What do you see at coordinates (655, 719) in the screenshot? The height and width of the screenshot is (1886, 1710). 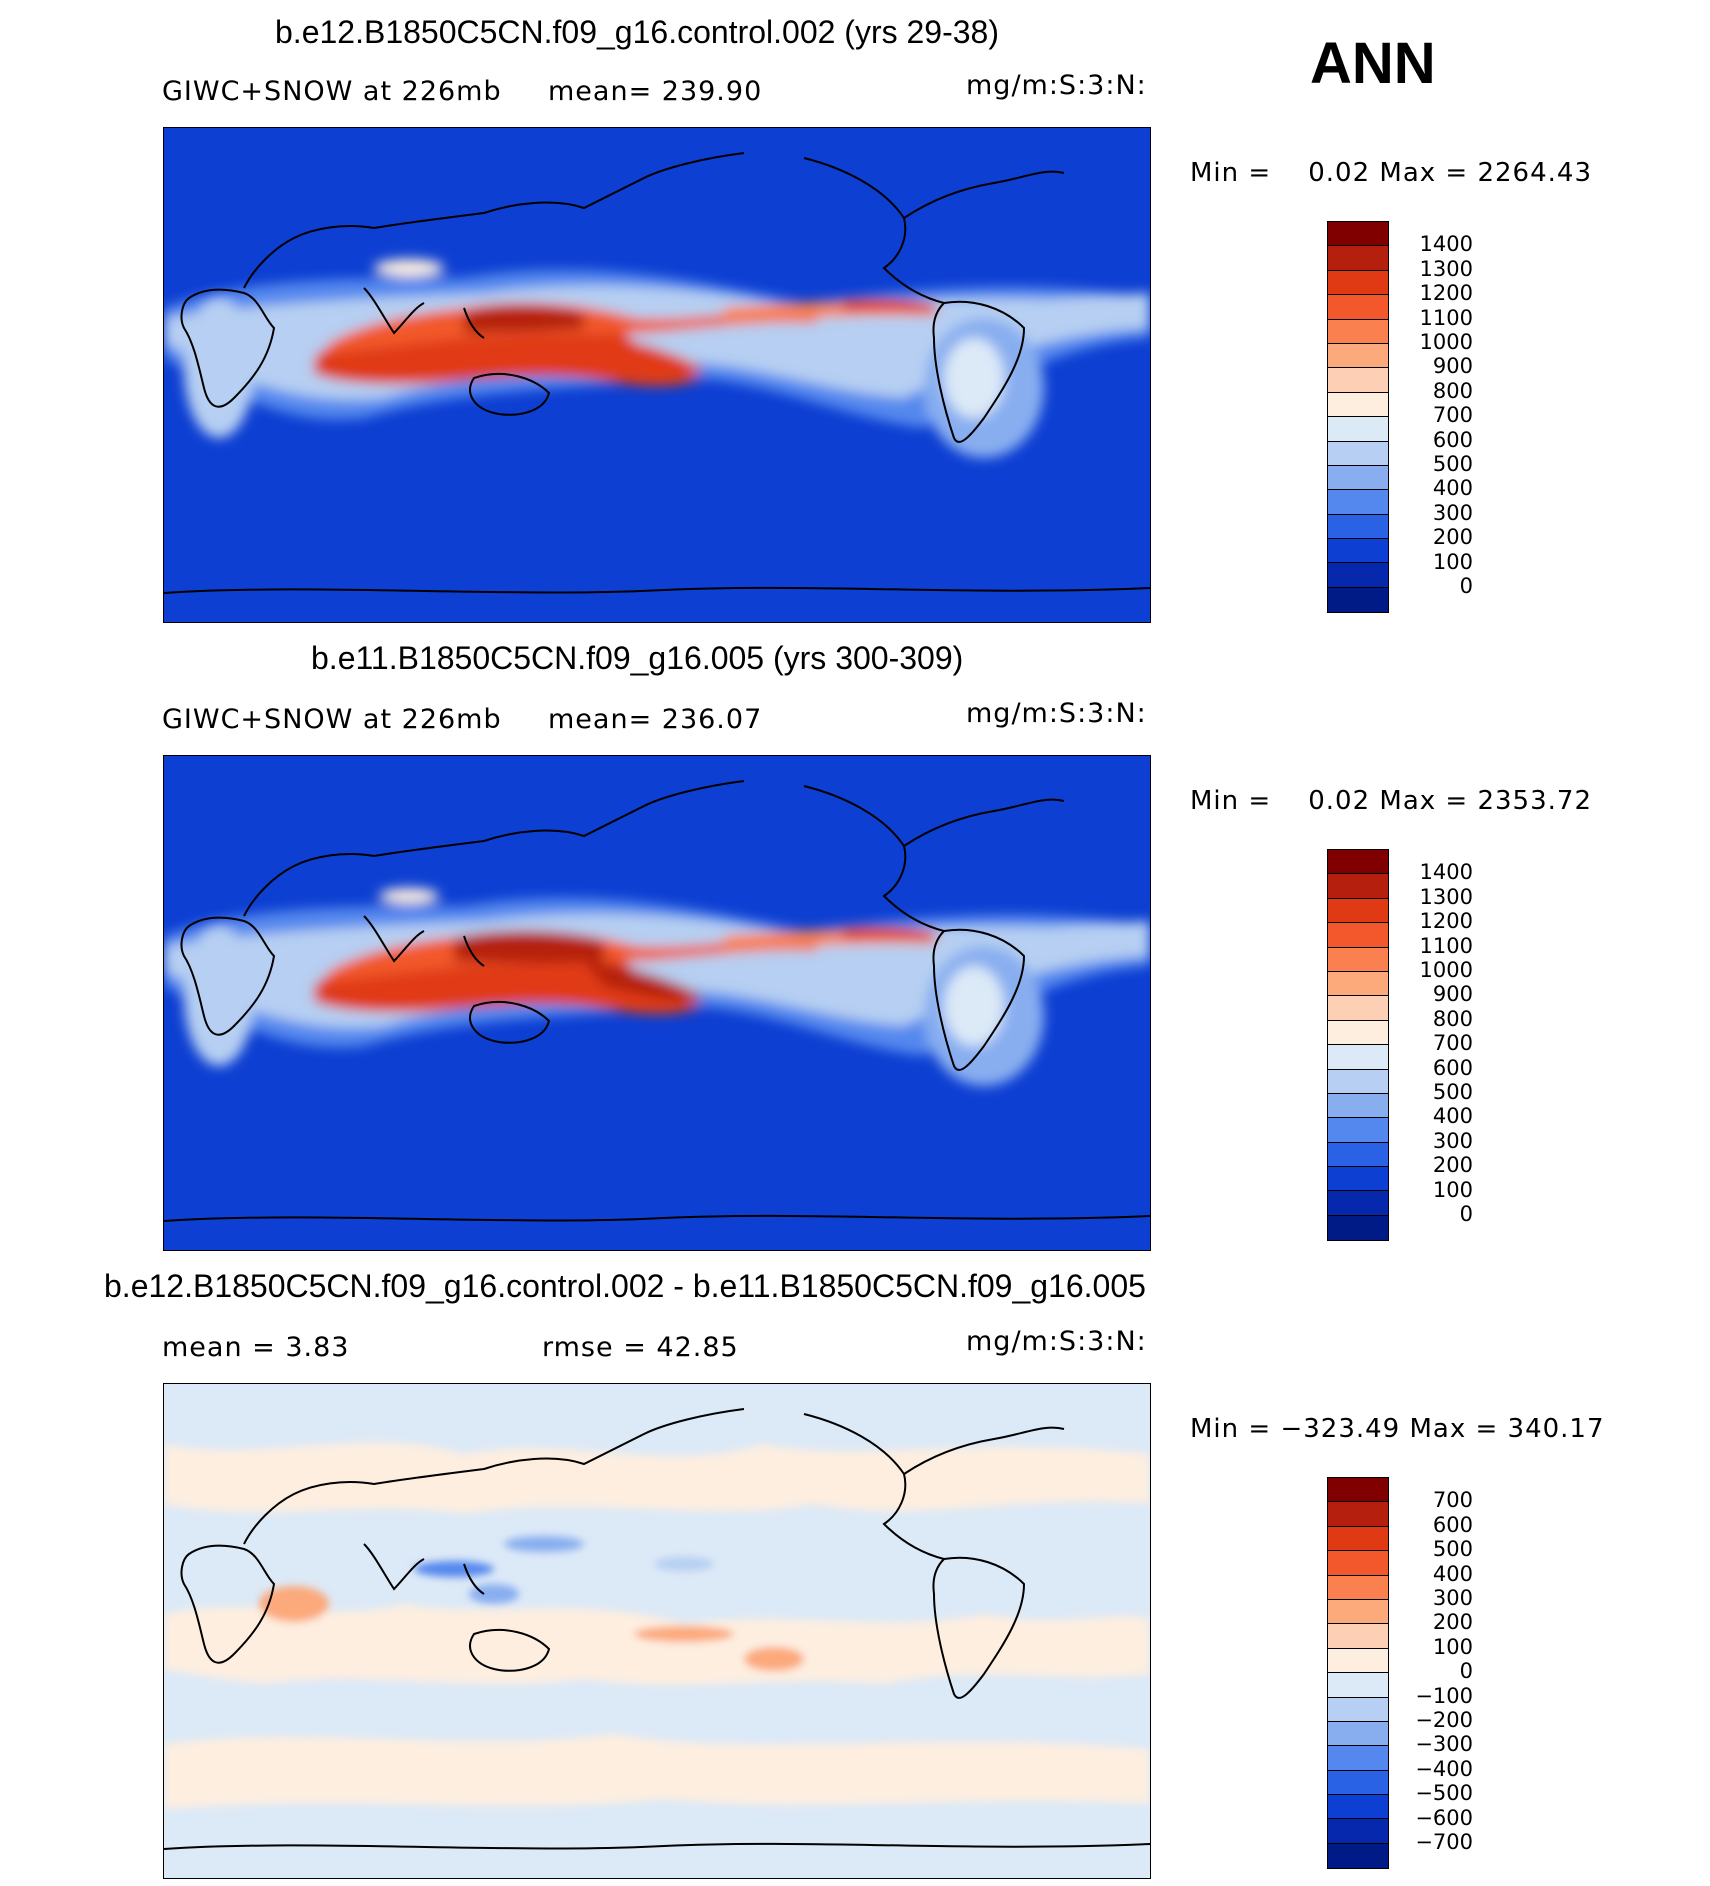 I see `panel-2-mean-label: mean= 236.07` at bounding box center [655, 719].